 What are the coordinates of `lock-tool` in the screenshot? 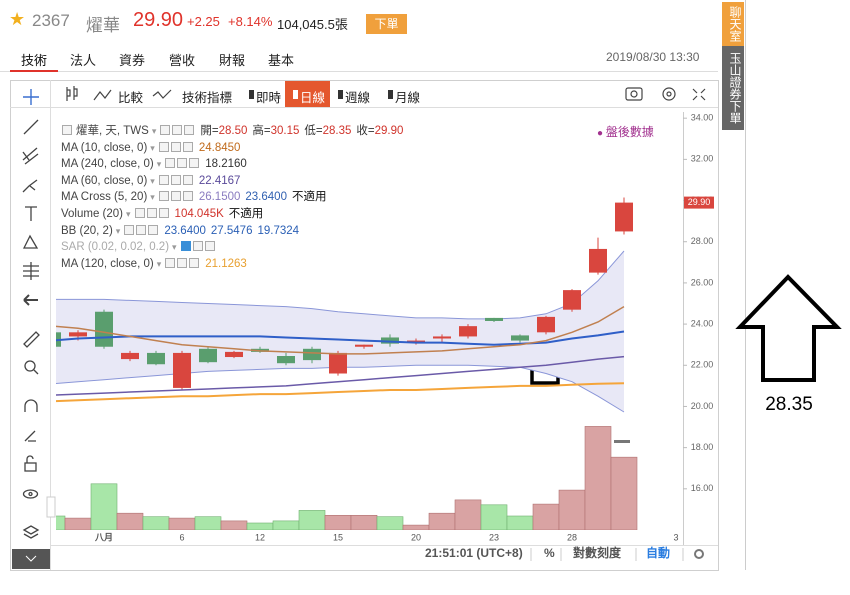 It's located at (30, 467).